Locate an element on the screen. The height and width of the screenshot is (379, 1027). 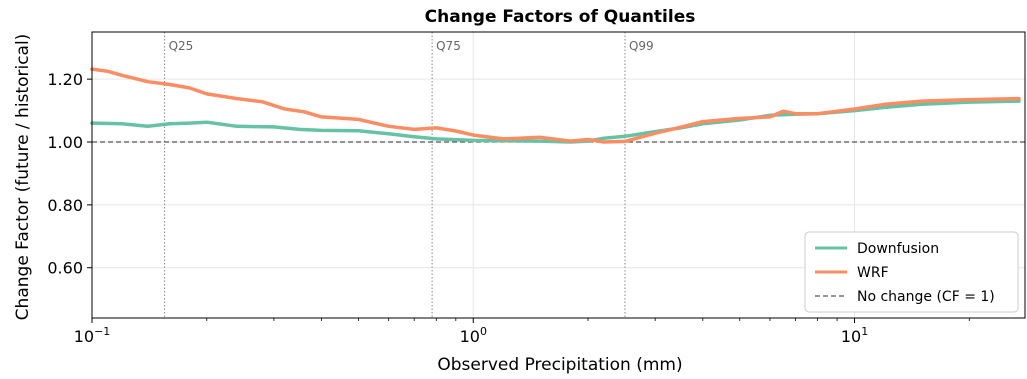
y-axis-label: Change Factor (future / historical) is located at coordinates (23, 177).